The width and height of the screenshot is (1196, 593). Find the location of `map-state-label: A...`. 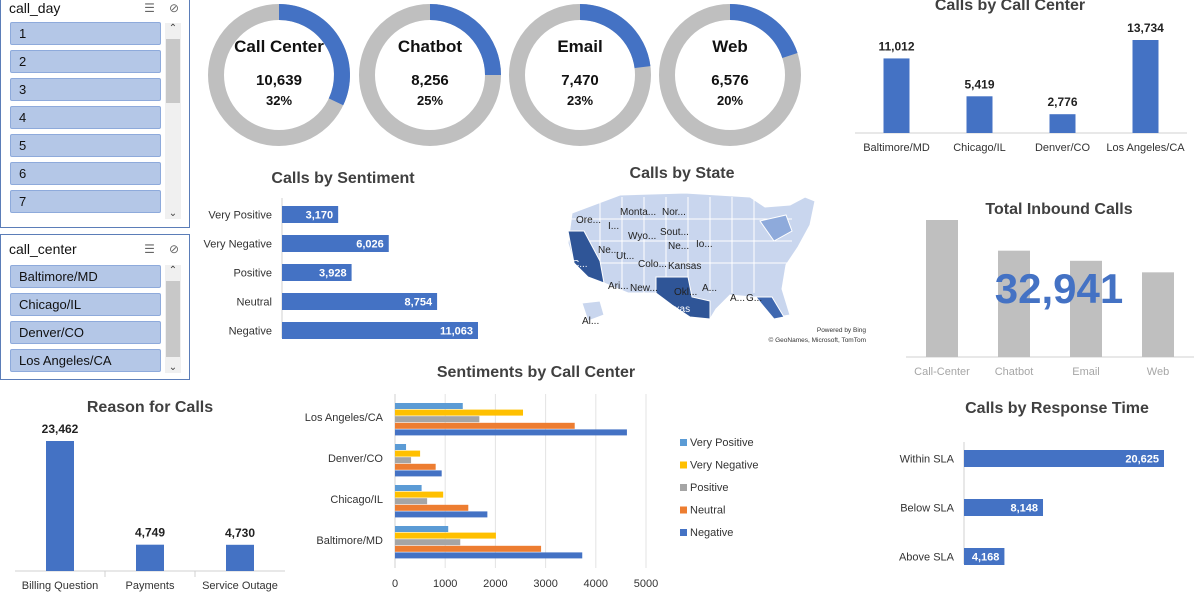

map-state-label: A... is located at coordinates (737, 298).